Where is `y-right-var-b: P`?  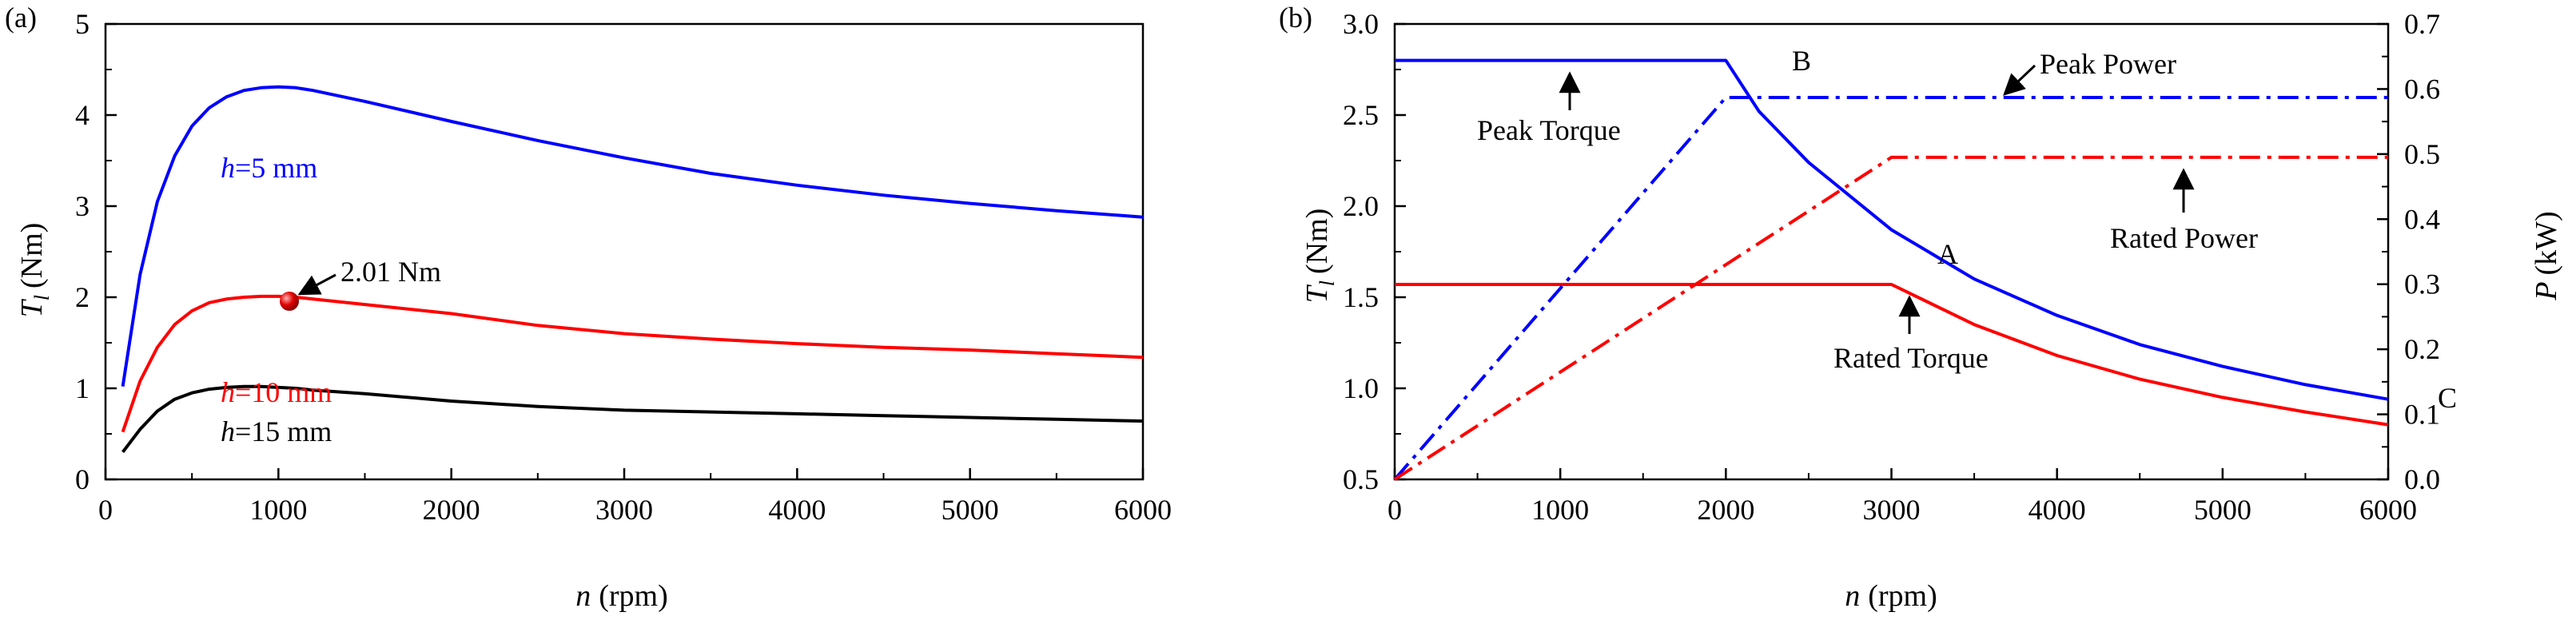 y-right-var-b: P is located at coordinates (2546, 291).